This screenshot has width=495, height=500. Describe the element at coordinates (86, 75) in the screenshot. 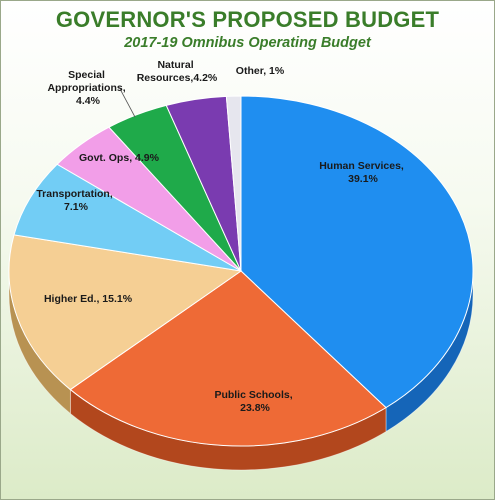

I see `label-special-appropriations-name: Special` at that location.